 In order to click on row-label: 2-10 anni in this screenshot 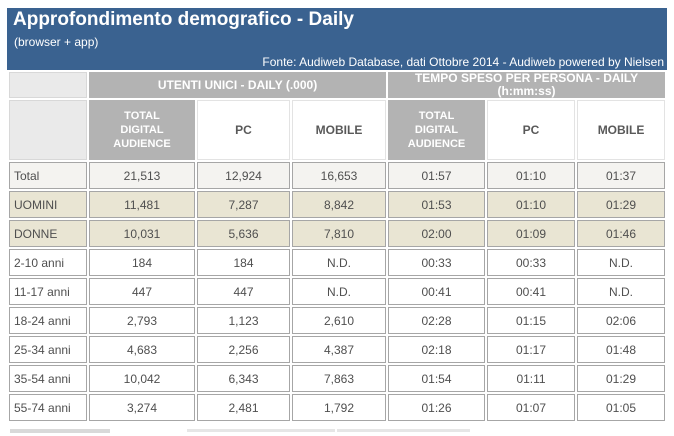, I will do `click(48, 262)`.